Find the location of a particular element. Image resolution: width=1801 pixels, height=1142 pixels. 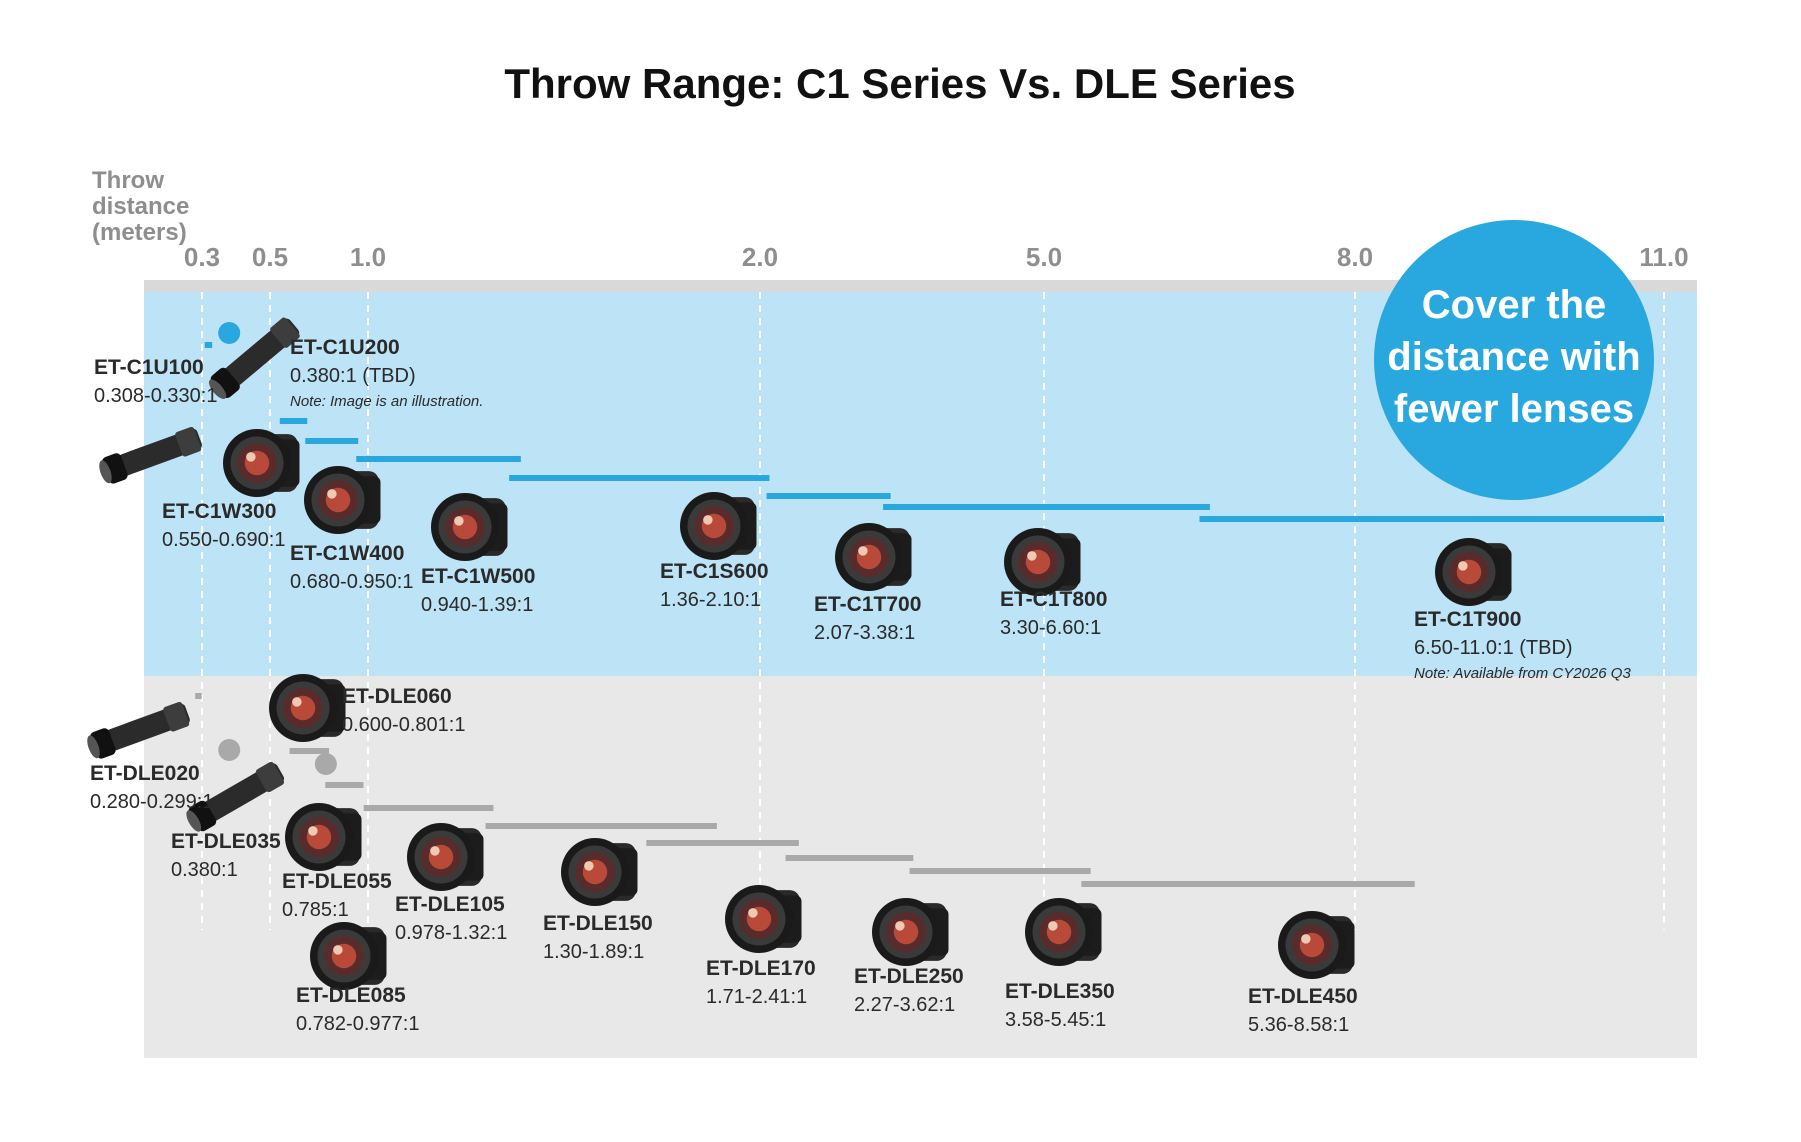

et-c1w500-name: ET-C1W500 is located at coordinates (478, 576).